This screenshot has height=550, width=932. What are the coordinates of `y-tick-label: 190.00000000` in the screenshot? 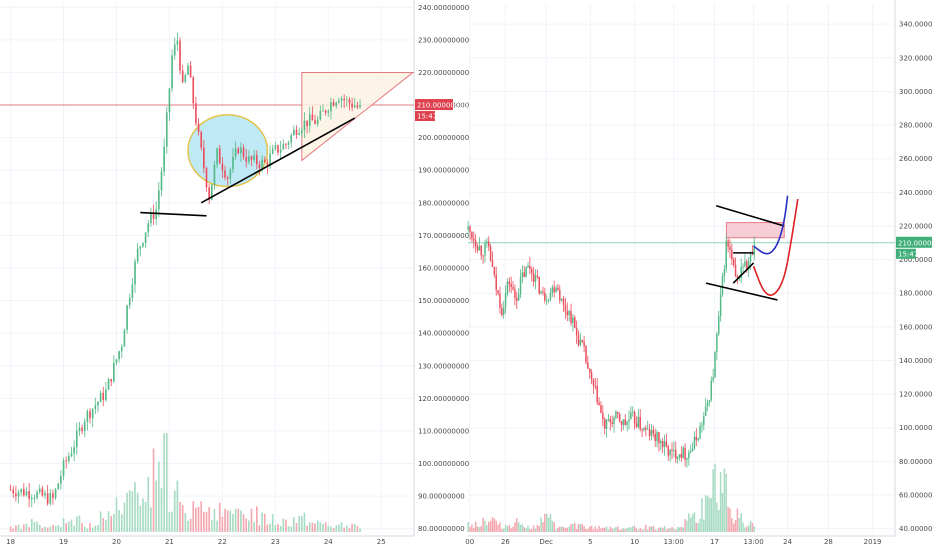 It's located at (443, 171).